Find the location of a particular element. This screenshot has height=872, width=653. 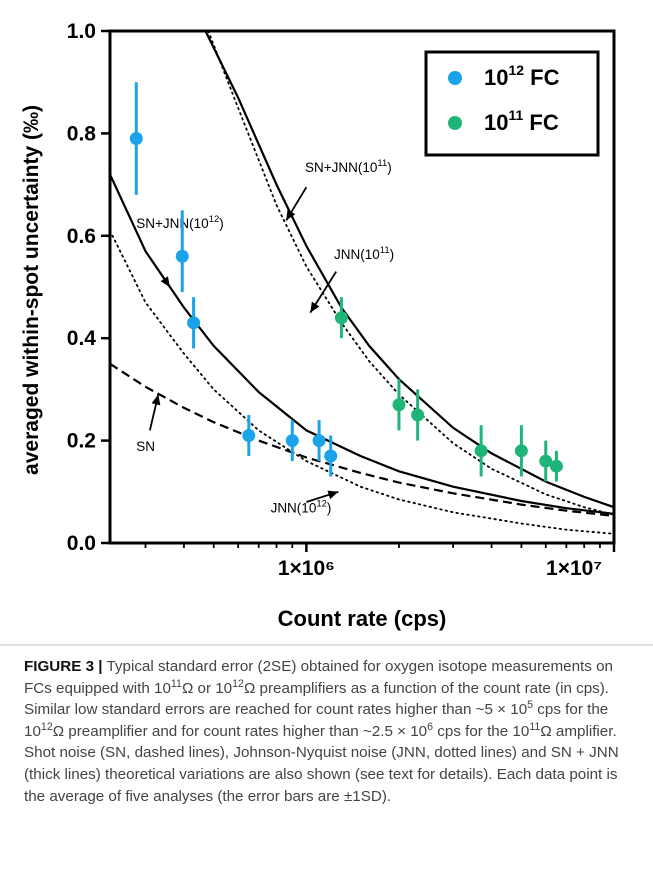

y-tick-label: 0.8 is located at coordinates (82, 133).